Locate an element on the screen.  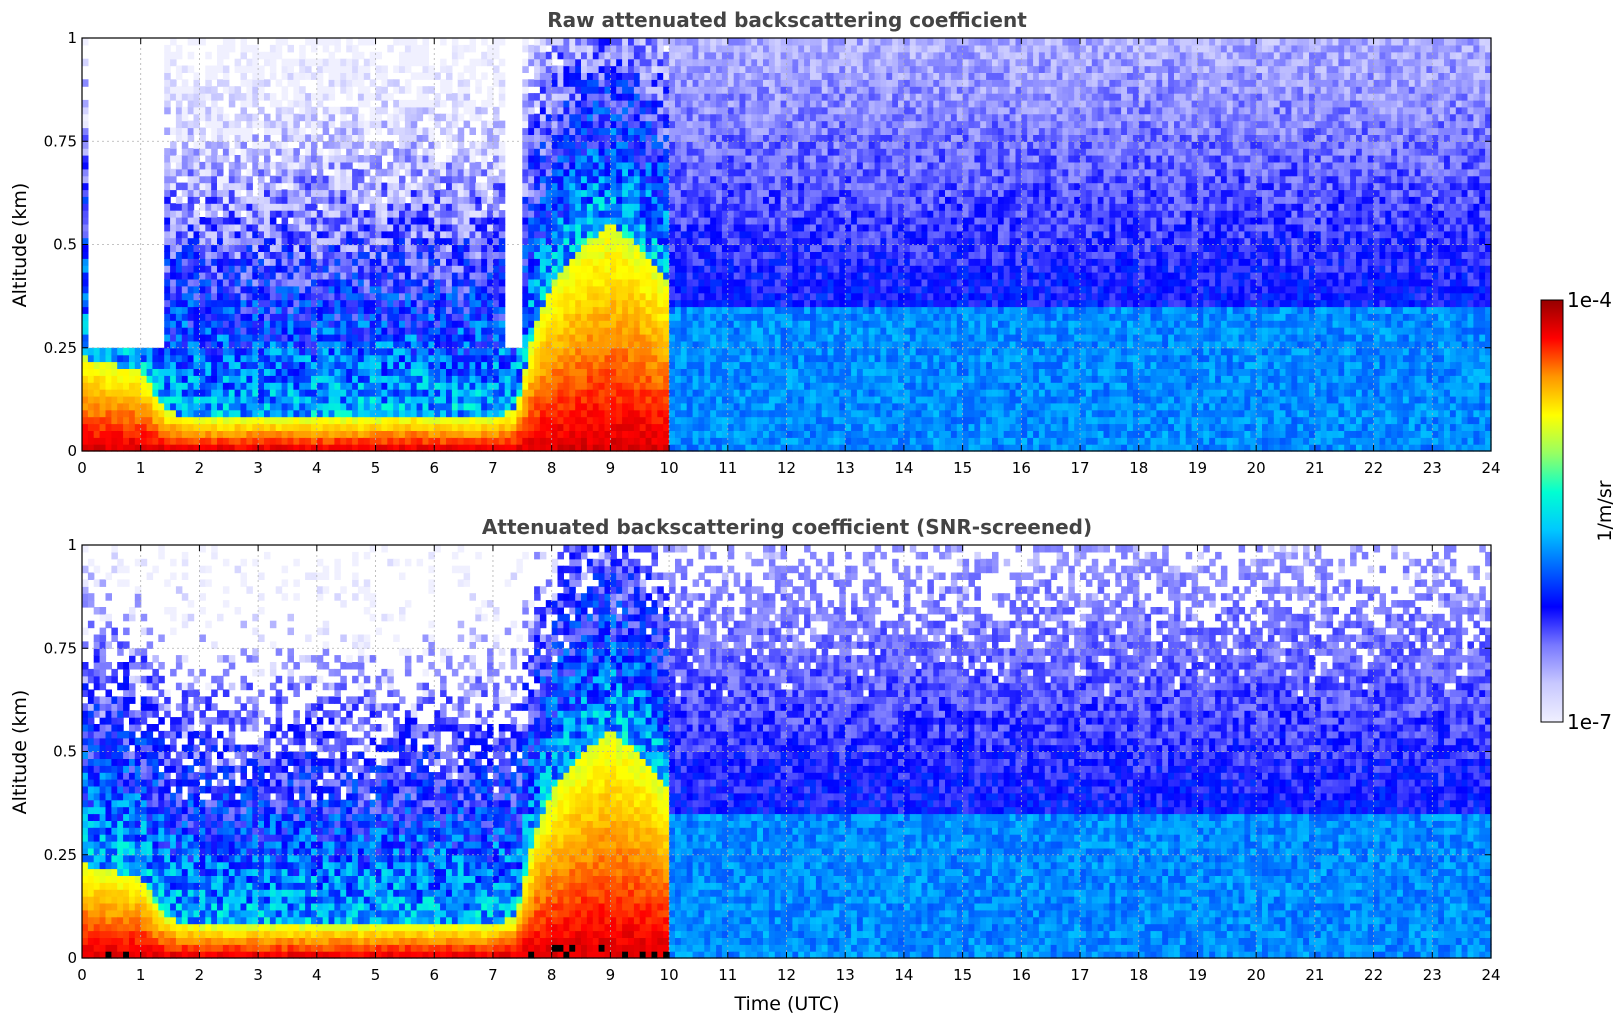
colorbar-max-label: 1e-4 is located at coordinates (1589, 300).